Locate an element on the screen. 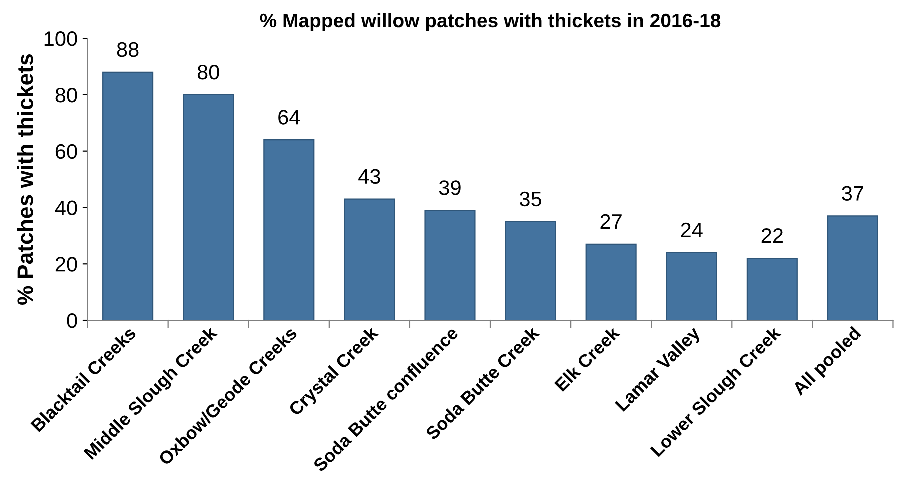 The width and height of the screenshot is (905, 482). data-label: 37 is located at coordinates (853, 193).